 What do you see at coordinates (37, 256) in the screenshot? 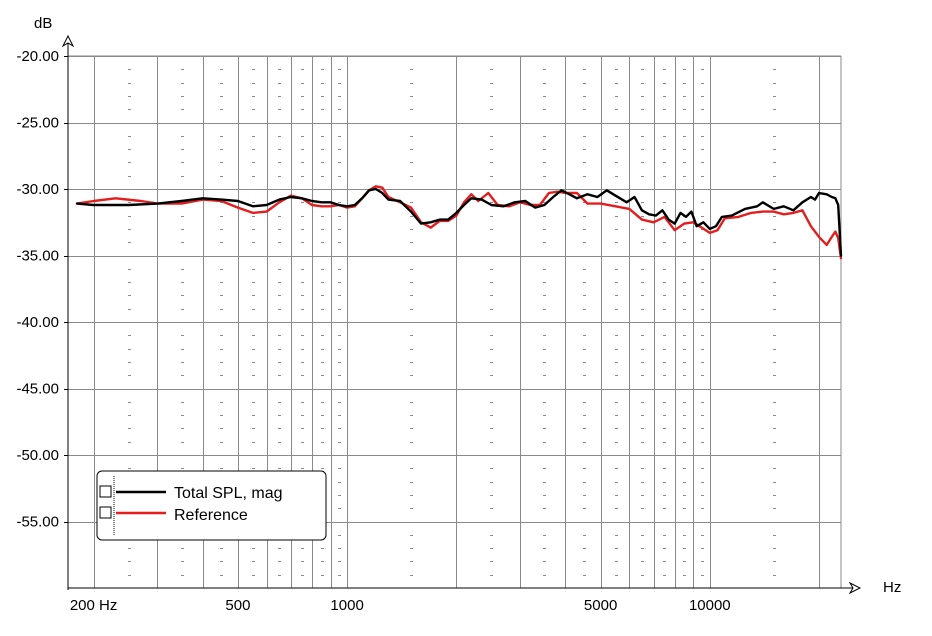
I see `y-tick-label: -35.00` at bounding box center [37, 256].